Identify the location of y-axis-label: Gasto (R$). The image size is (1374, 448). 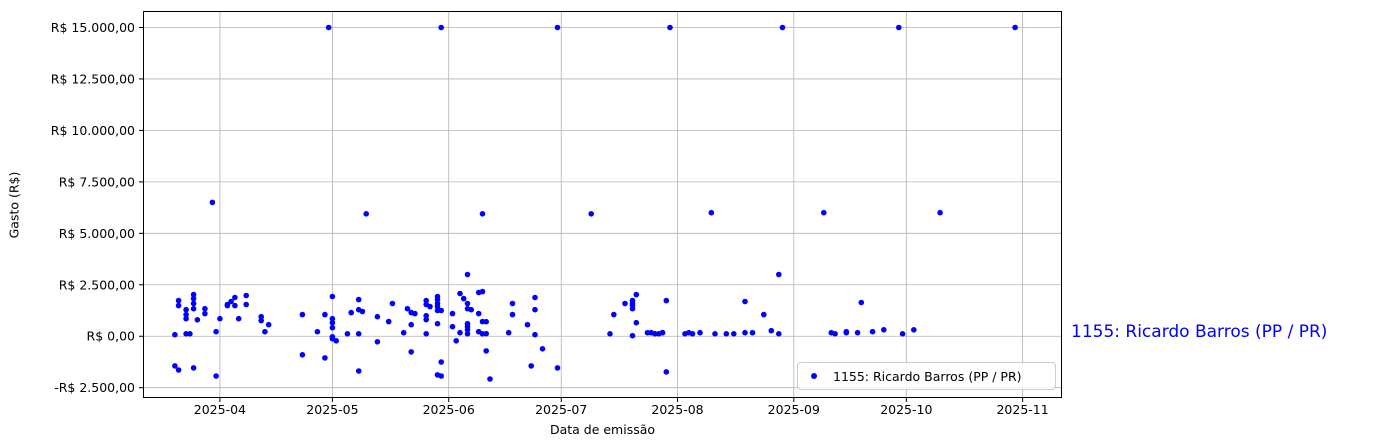
(14, 205).